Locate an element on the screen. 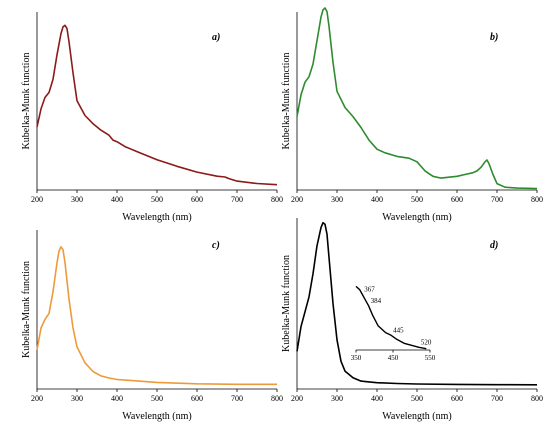  panel-letter: d) is located at coordinates (494, 245).